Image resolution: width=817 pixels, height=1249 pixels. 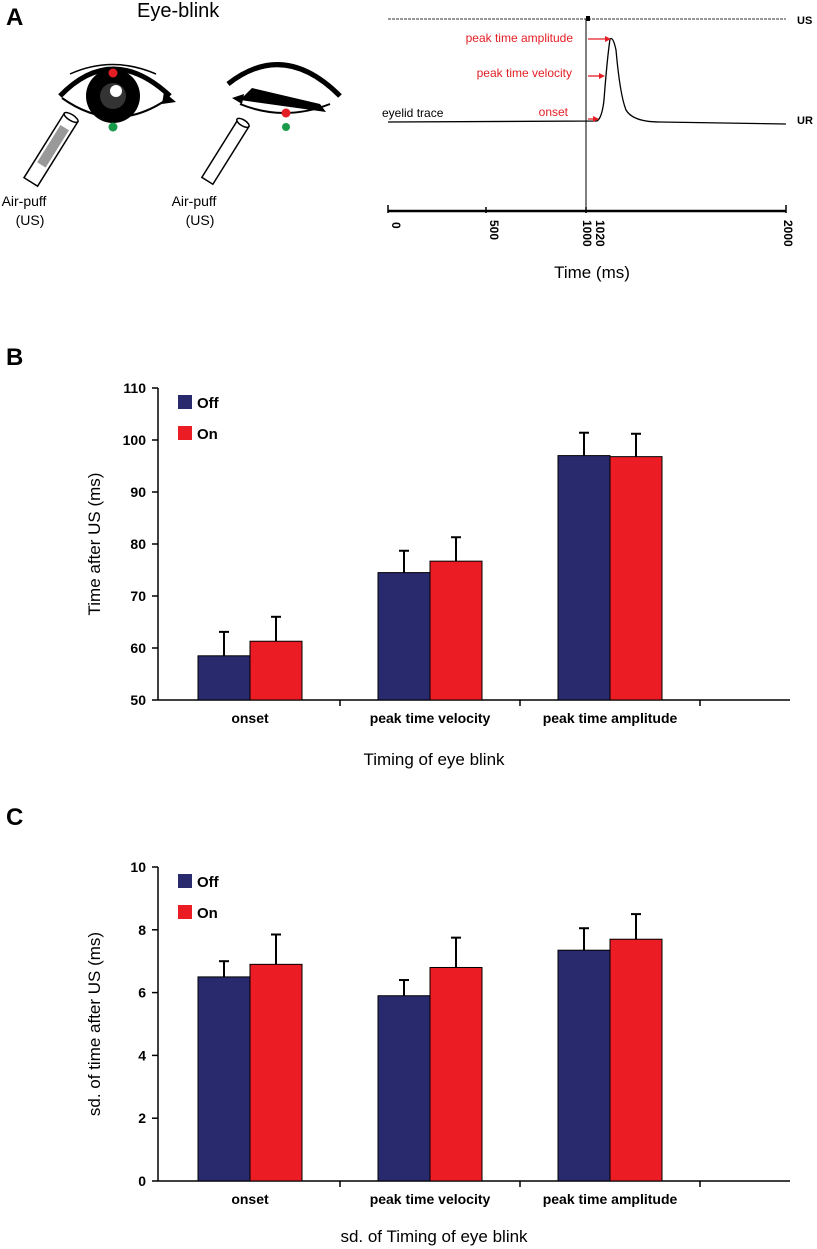 What do you see at coordinates (138, 492) in the screenshot?
I see `y-tick-label: 90` at bounding box center [138, 492].